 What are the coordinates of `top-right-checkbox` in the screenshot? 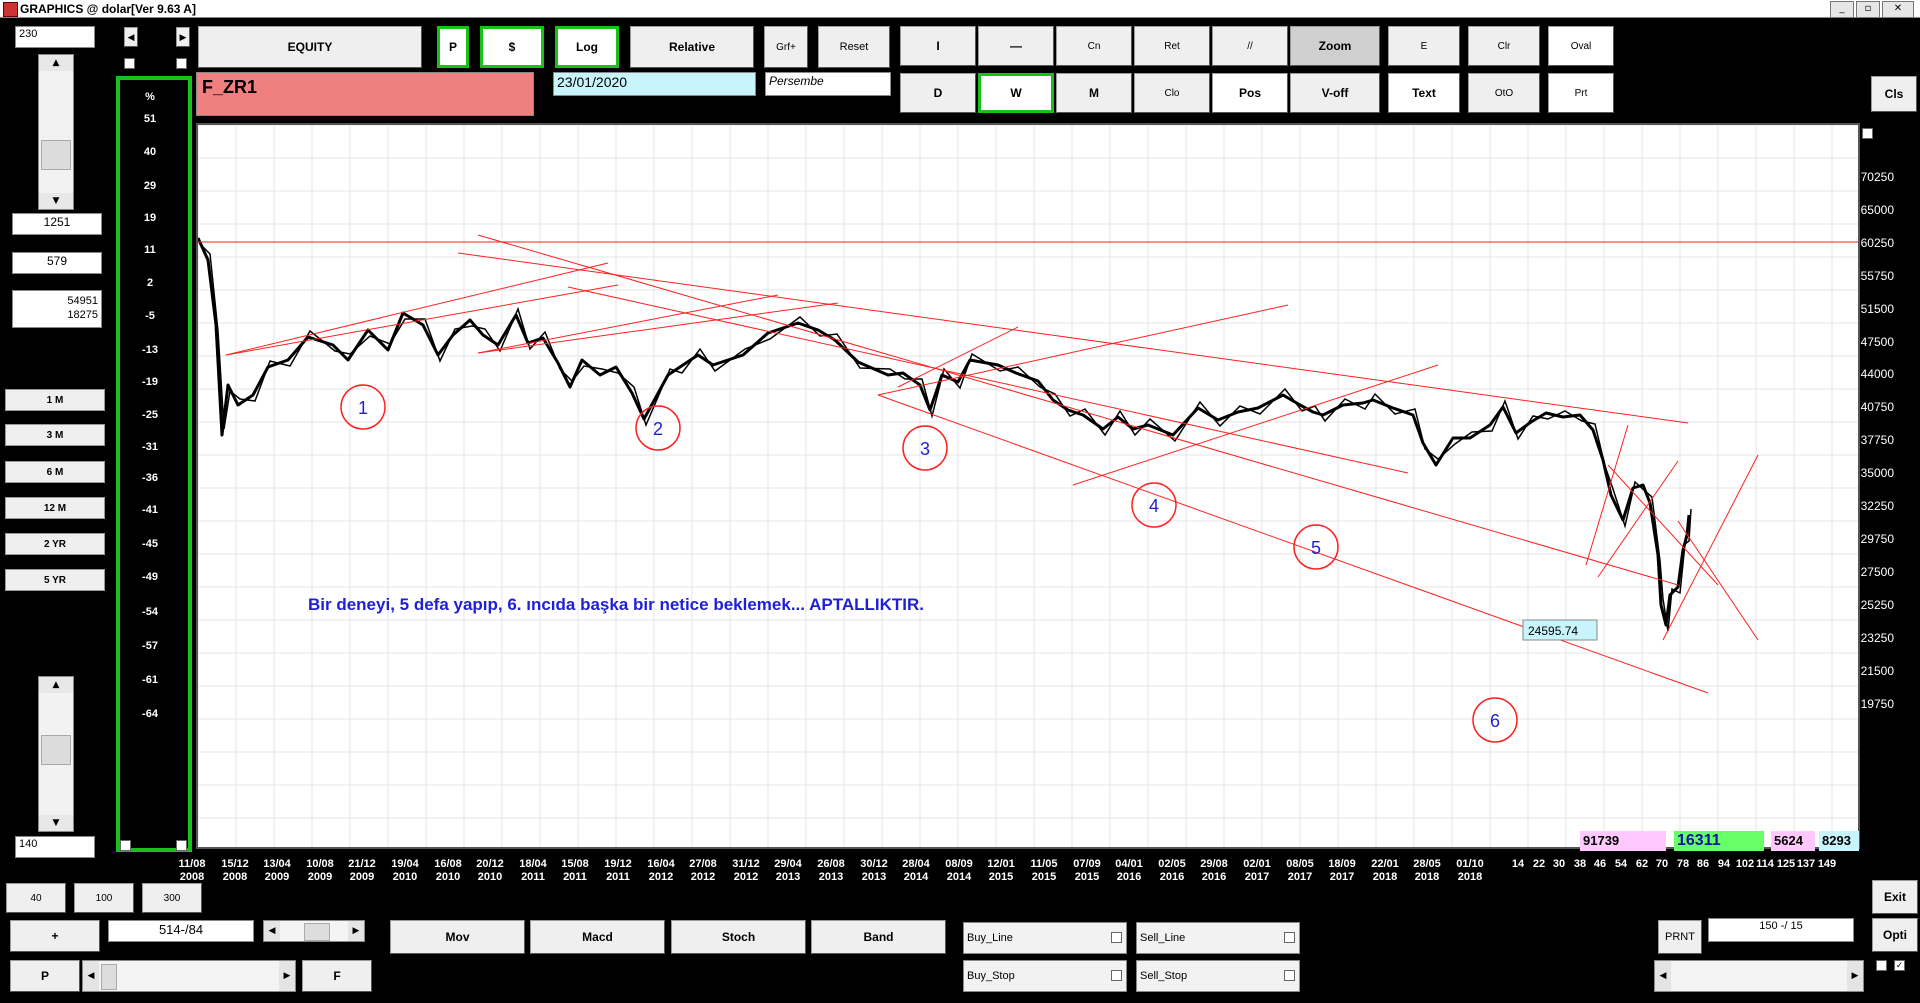 It's located at (181, 63).